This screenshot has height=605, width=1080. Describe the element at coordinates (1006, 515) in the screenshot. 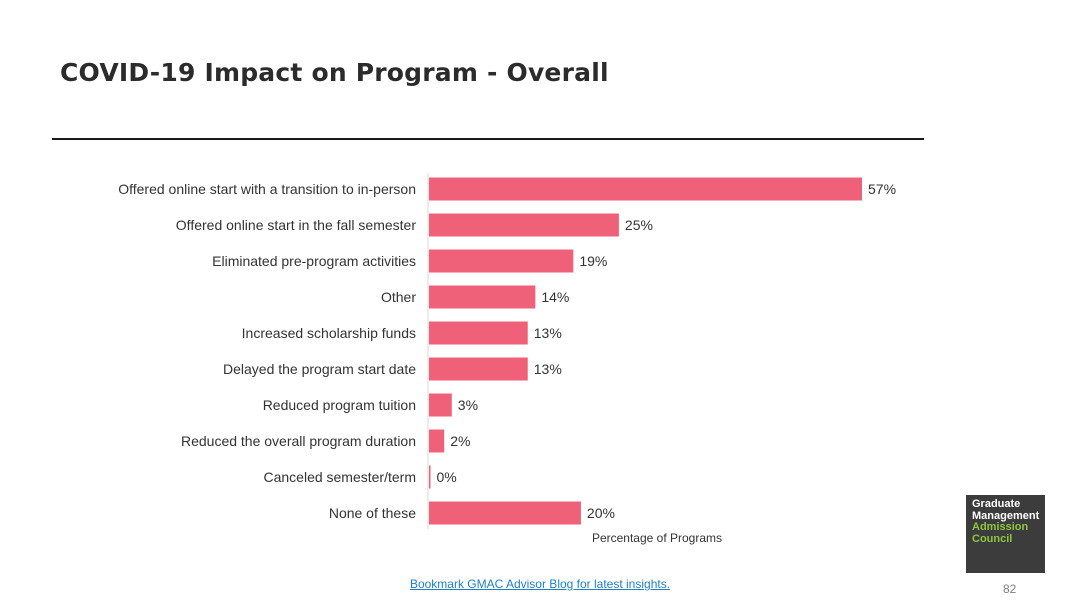

I see `logo-line-management: Management` at that location.